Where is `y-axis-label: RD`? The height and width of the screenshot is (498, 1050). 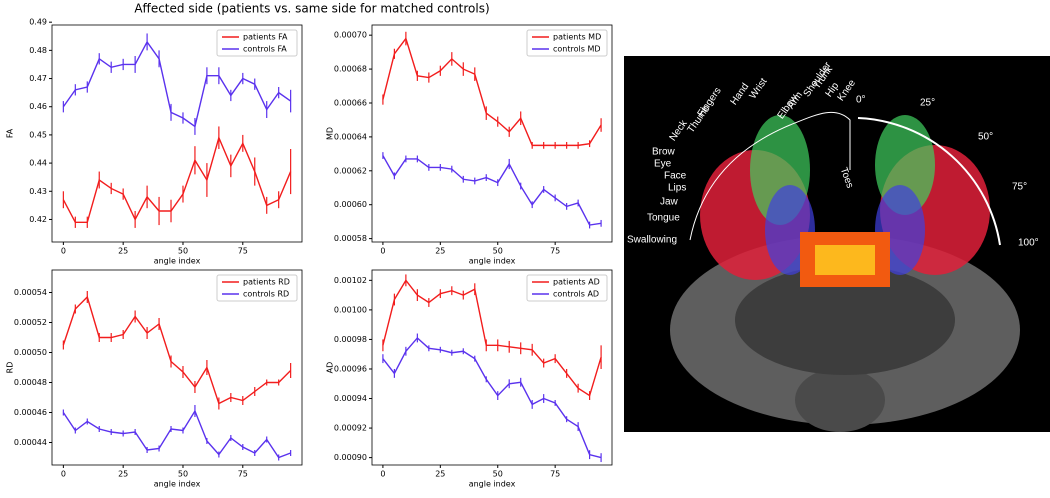 y-axis-label: RD is located at coordinates (10, 368).